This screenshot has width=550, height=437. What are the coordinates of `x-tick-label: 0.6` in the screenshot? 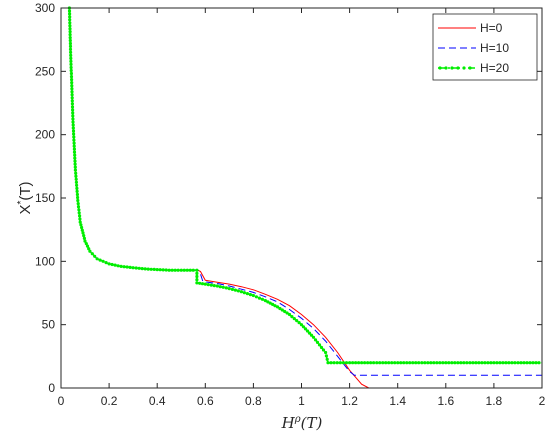 It's located at (205, 401).